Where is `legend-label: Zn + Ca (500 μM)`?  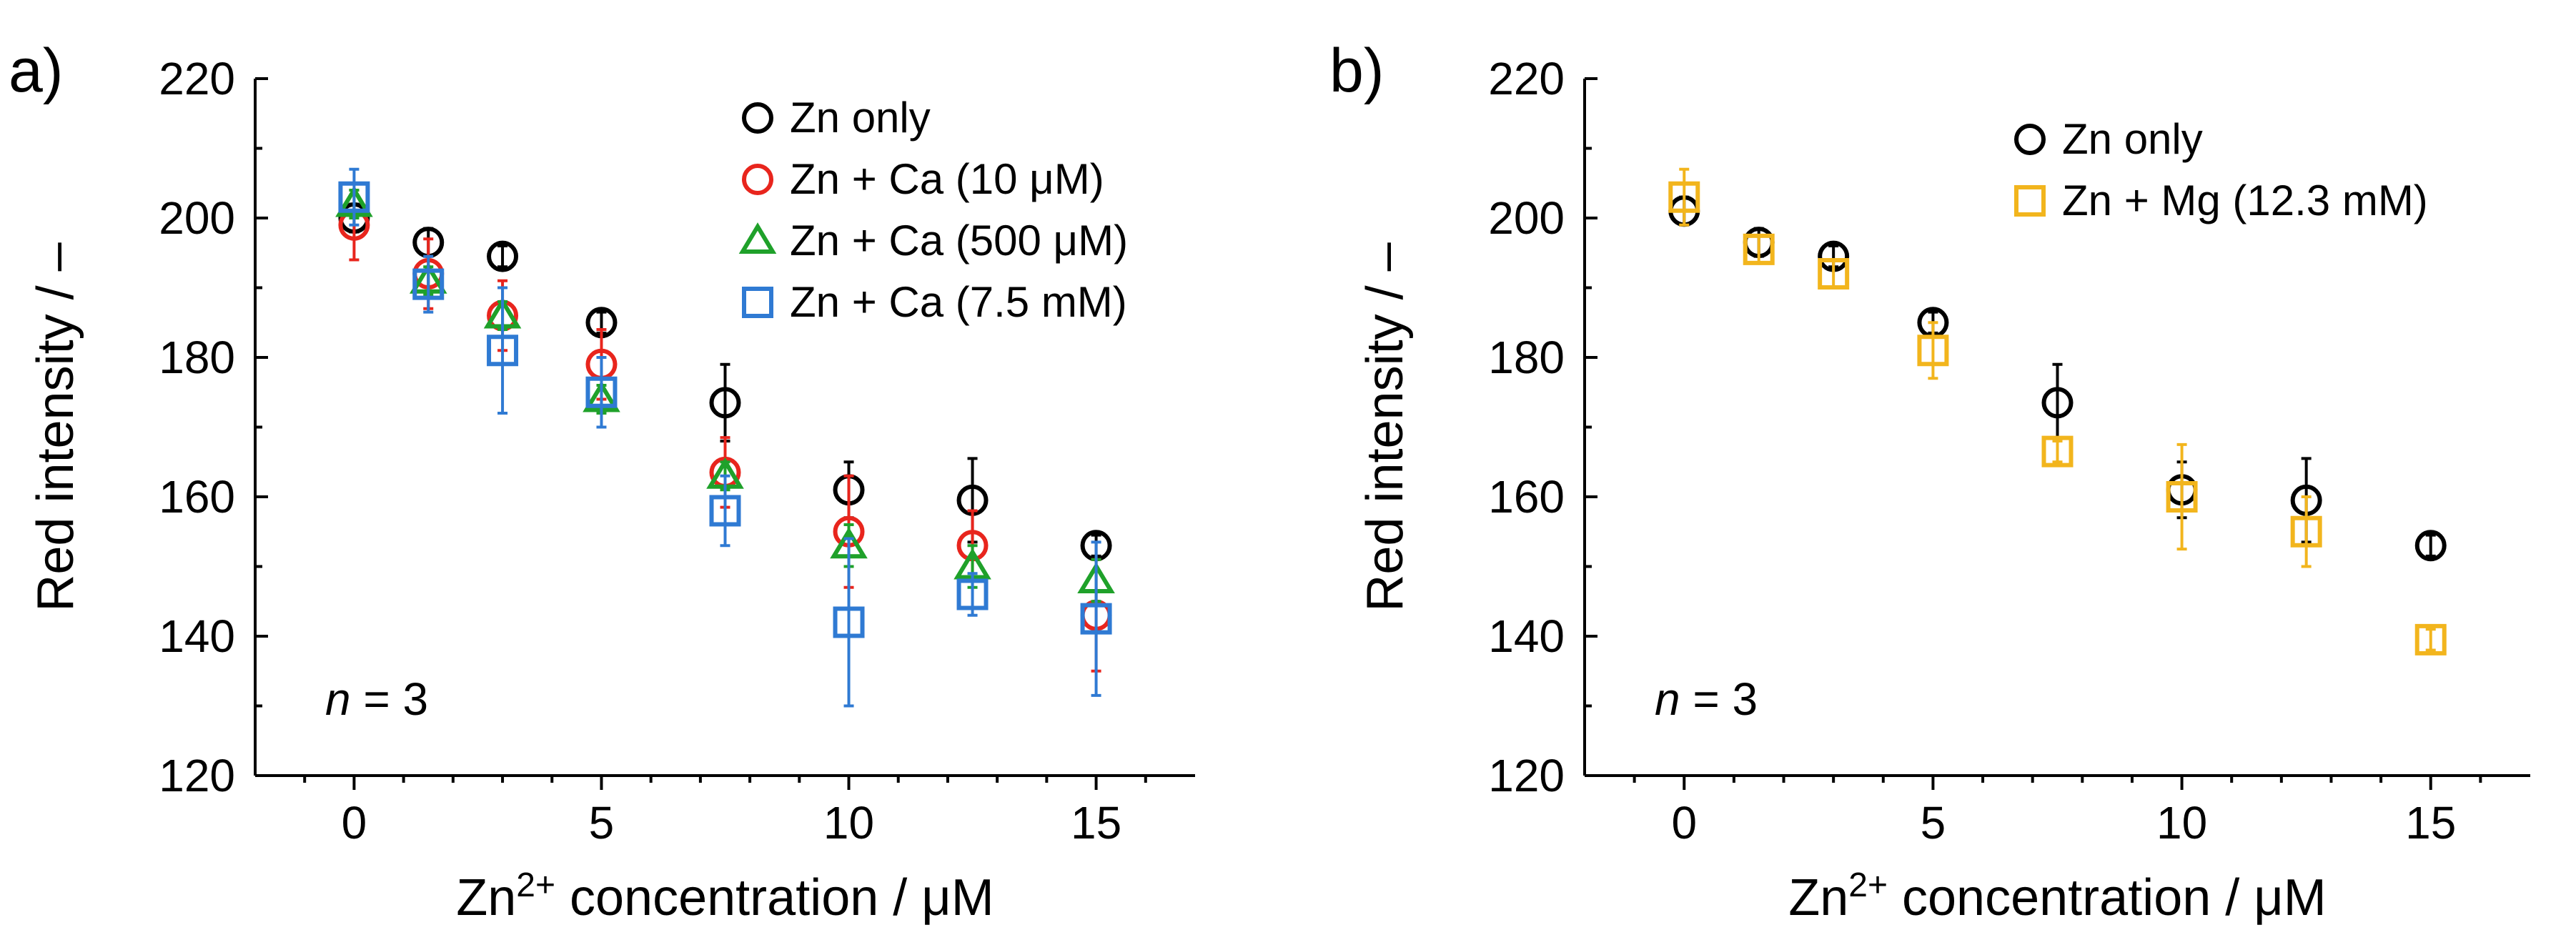
legend-label: Zn + Ca (500 μM) is located at coordinates (959, 240).